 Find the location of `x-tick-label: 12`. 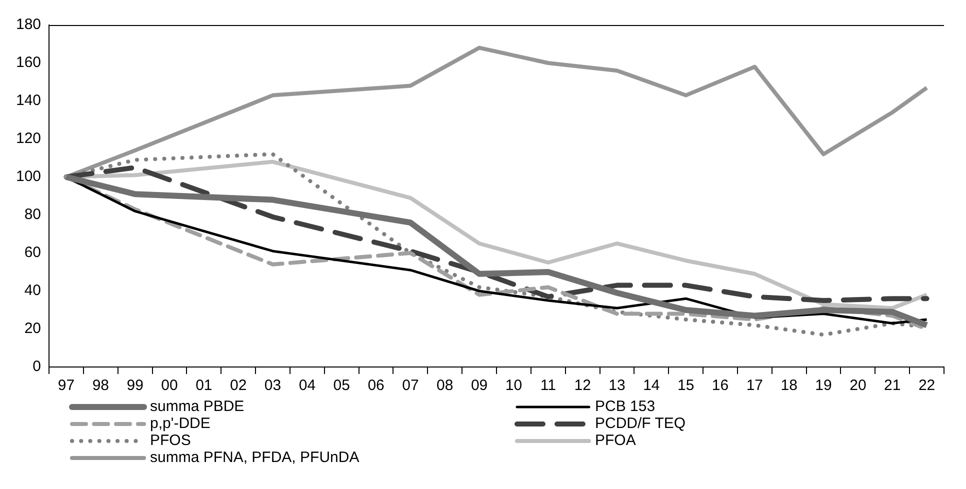

x-tick-label: 12 is located at coordinates (582, 385).